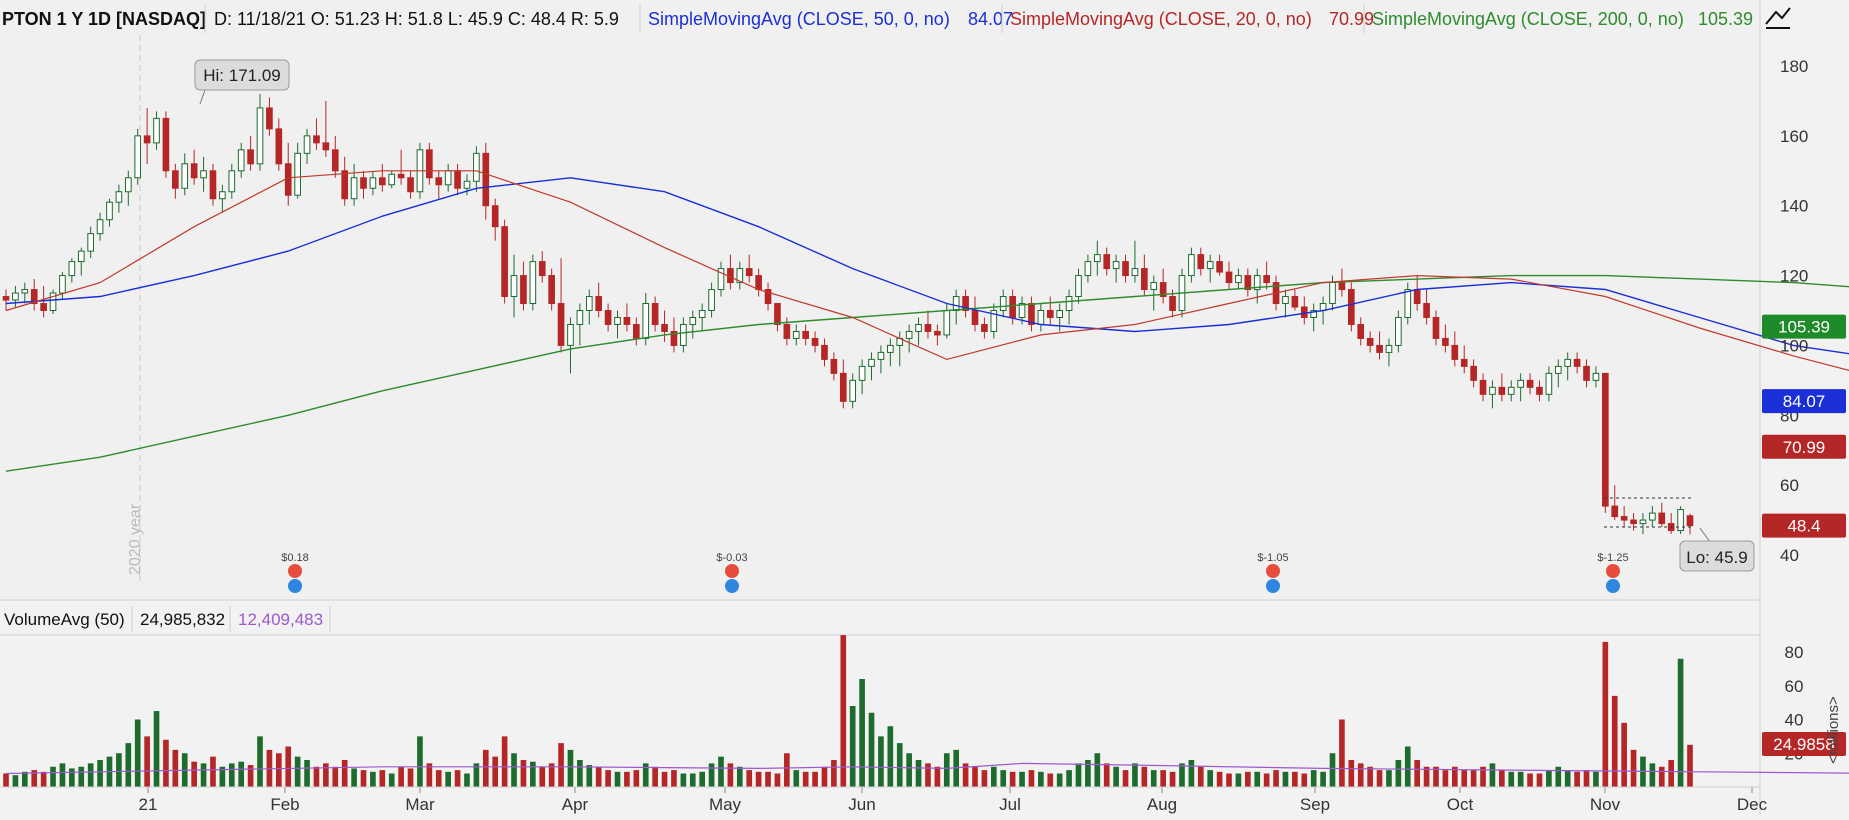  Describe the element at coordinates (1717, 549) in the screenshot. I see `lo-callout: Lo: 45.9` at that location.